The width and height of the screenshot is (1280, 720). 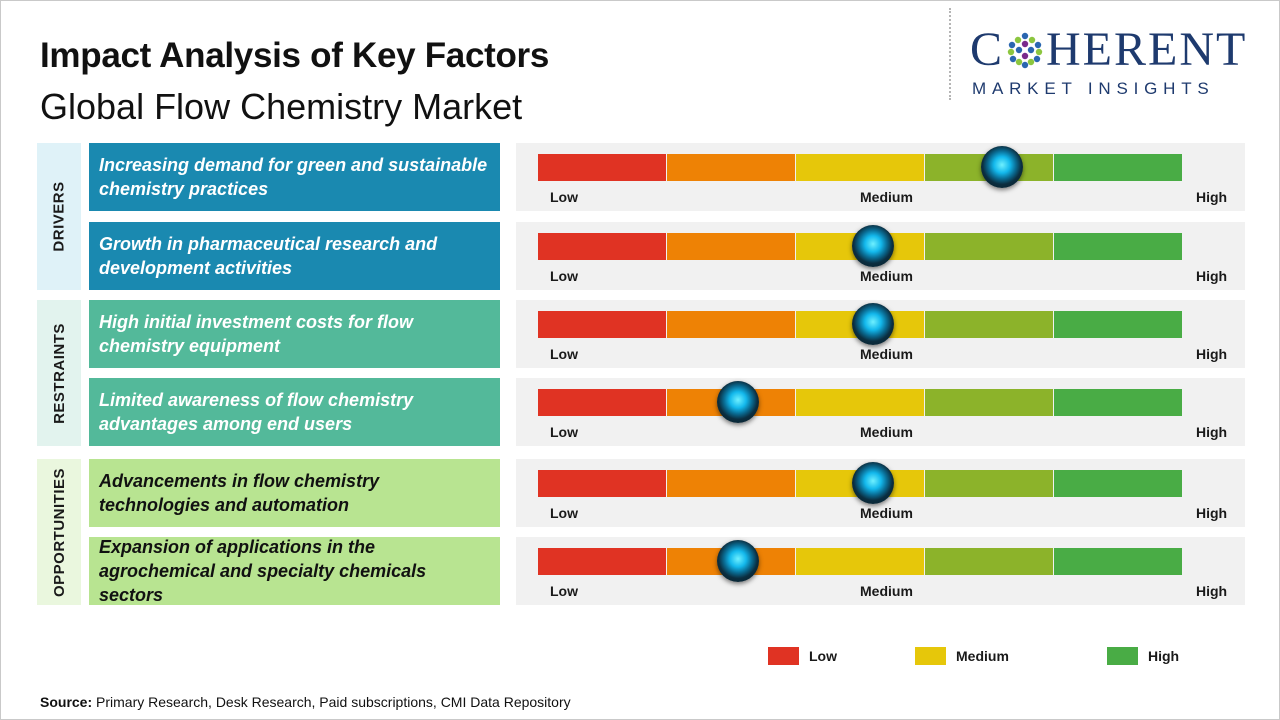 I want to click on logo-tagline: MARKET INSIGHTS, so click(x=1093, y=88).